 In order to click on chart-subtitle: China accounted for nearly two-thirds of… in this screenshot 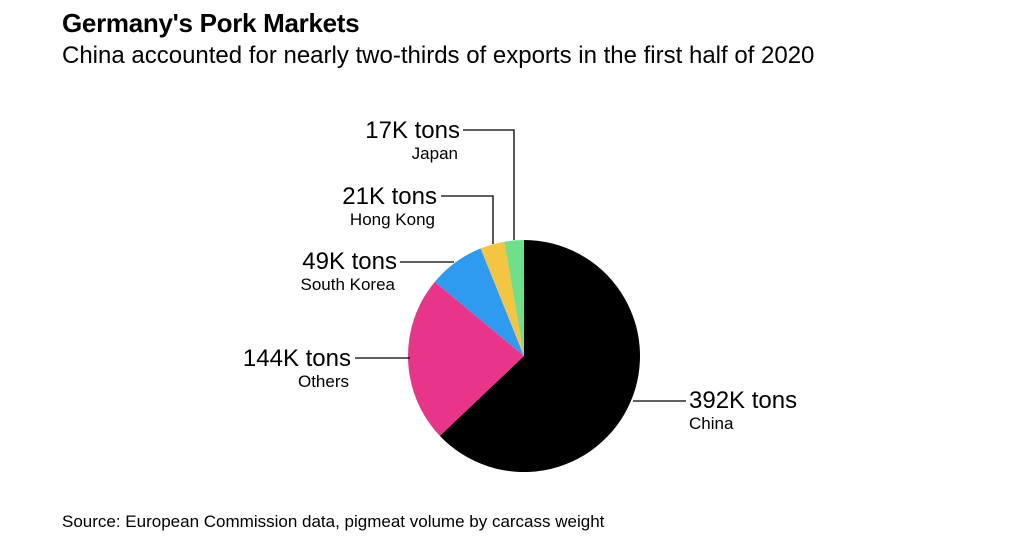, I will do `click(438, 55)`.